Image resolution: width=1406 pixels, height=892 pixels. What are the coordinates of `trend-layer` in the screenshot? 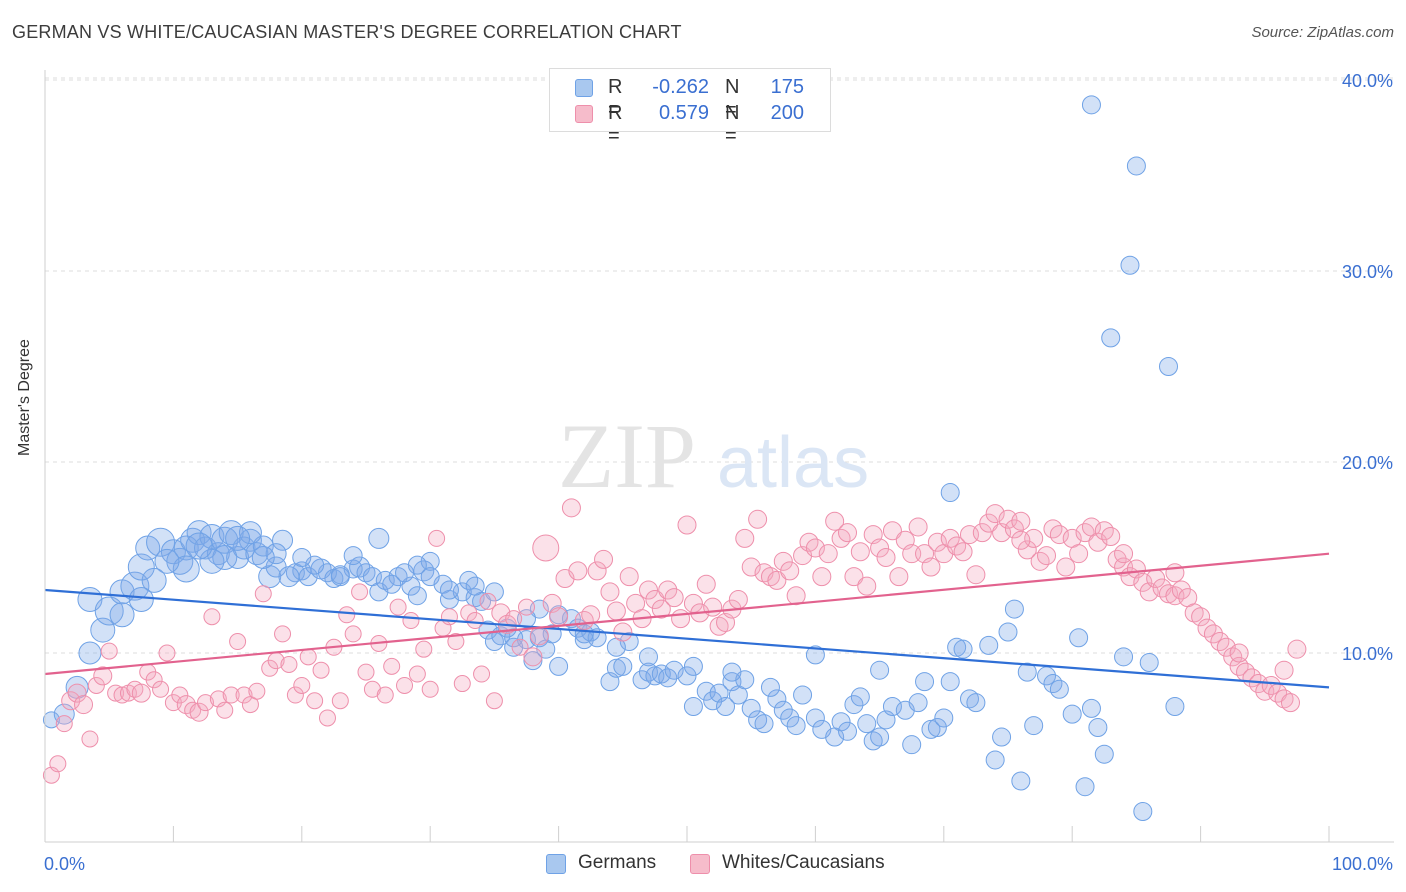 It's located at (687, 620).